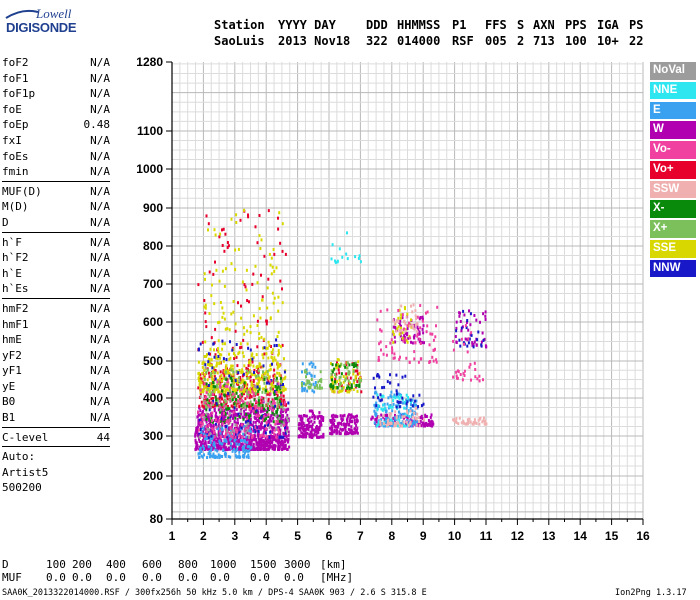 The image size is (700, 600). I want to click on parameter-row: B0 N/A, so click(56, 403).